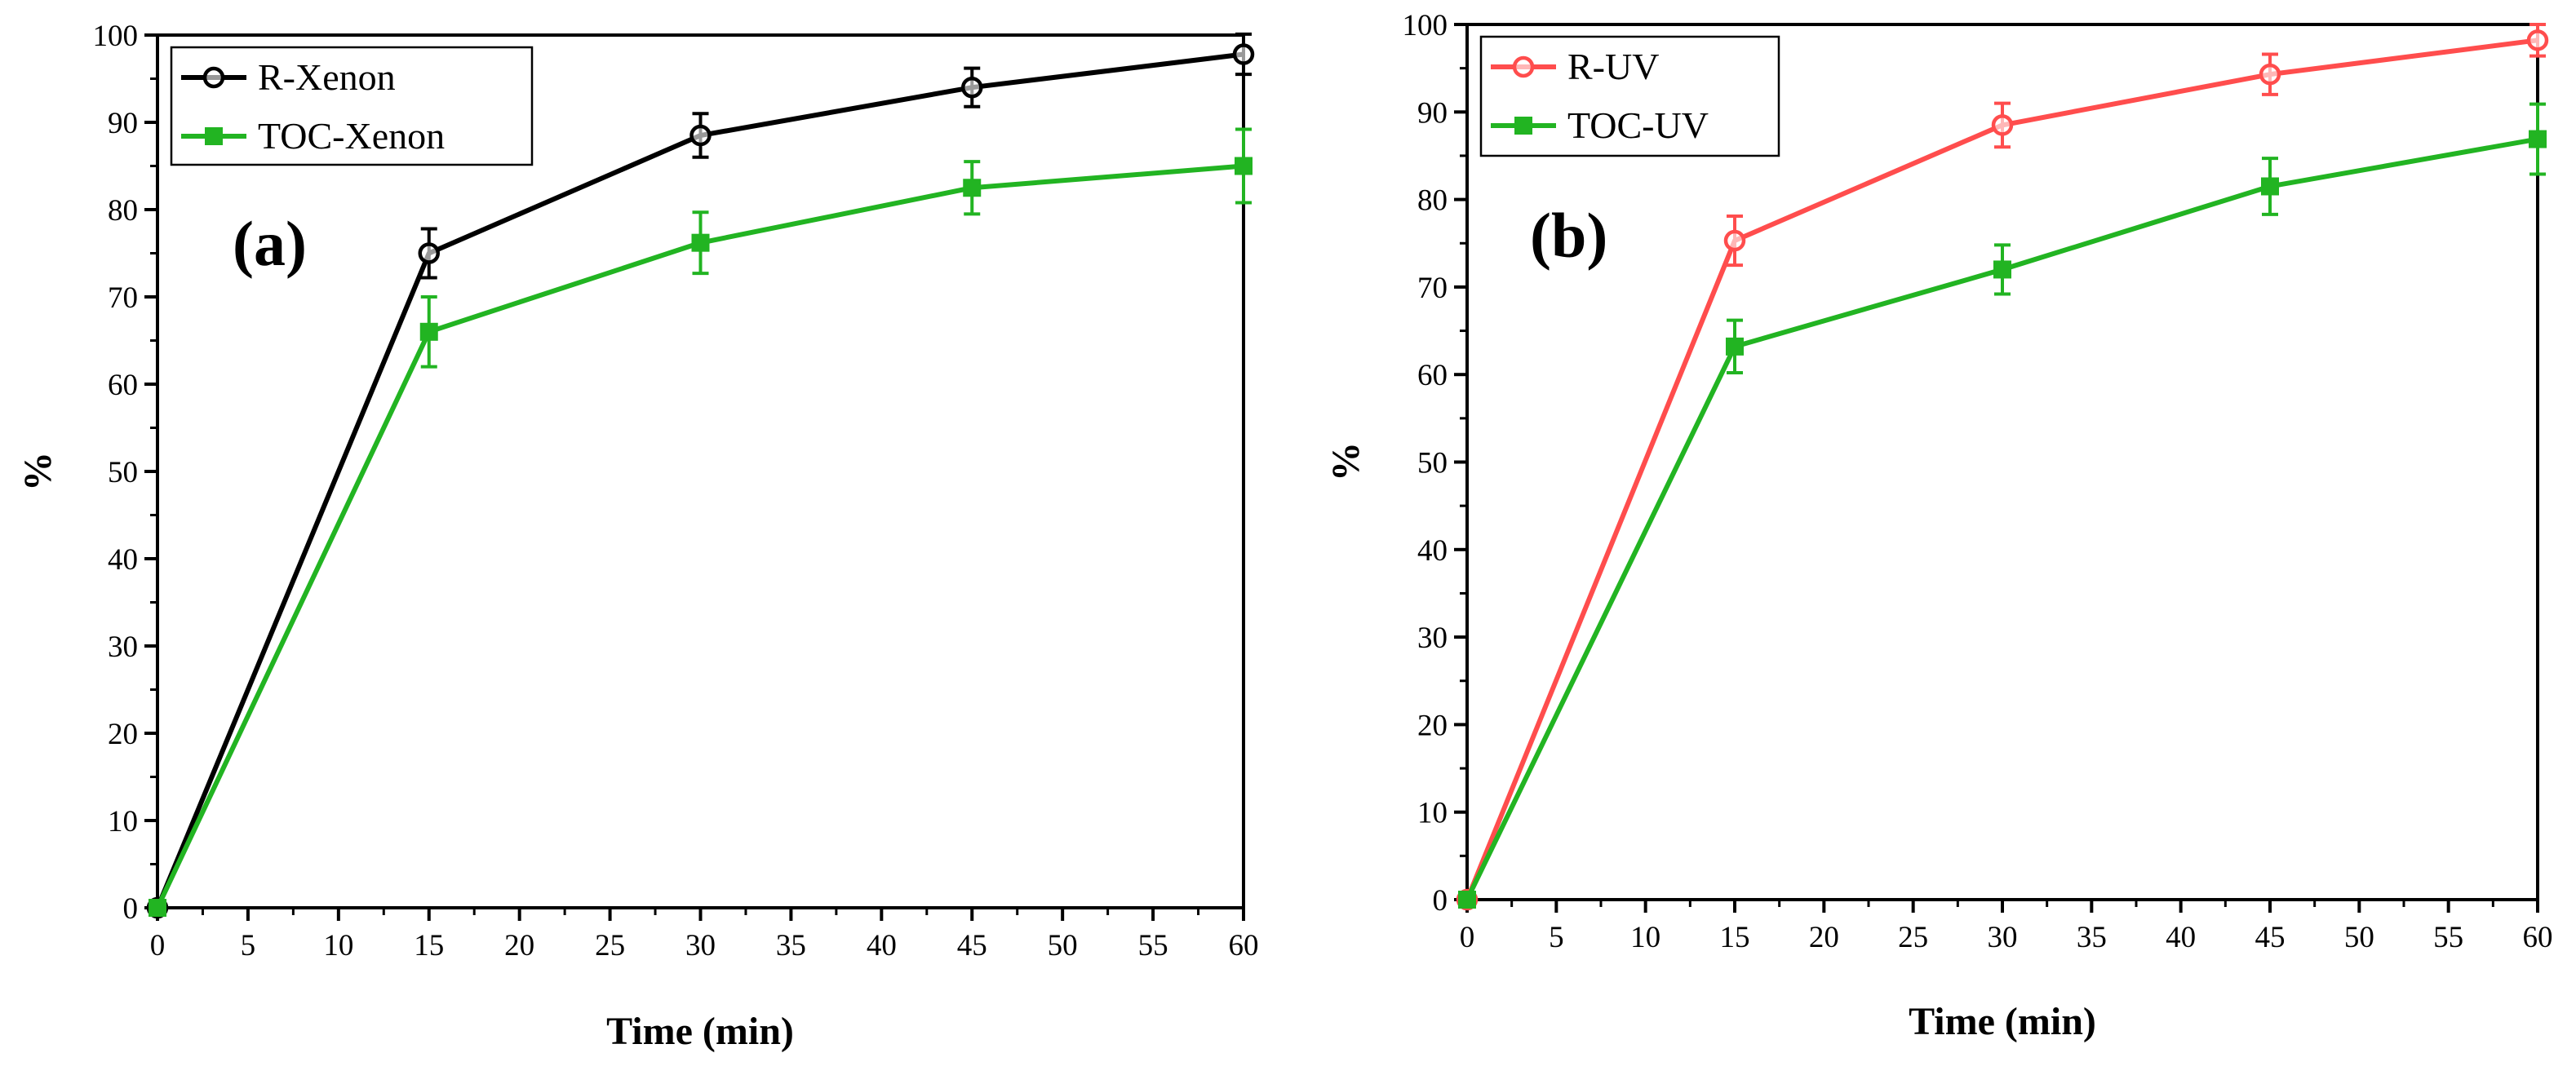 The image size is (2576, 1075). I want to click on panel-label: (a), so click(270, 243).